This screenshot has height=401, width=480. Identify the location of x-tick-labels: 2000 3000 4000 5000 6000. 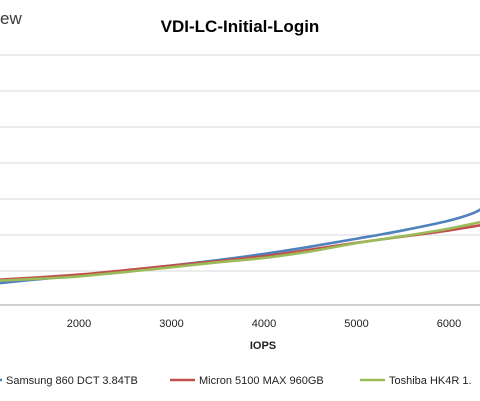
(264, 324).